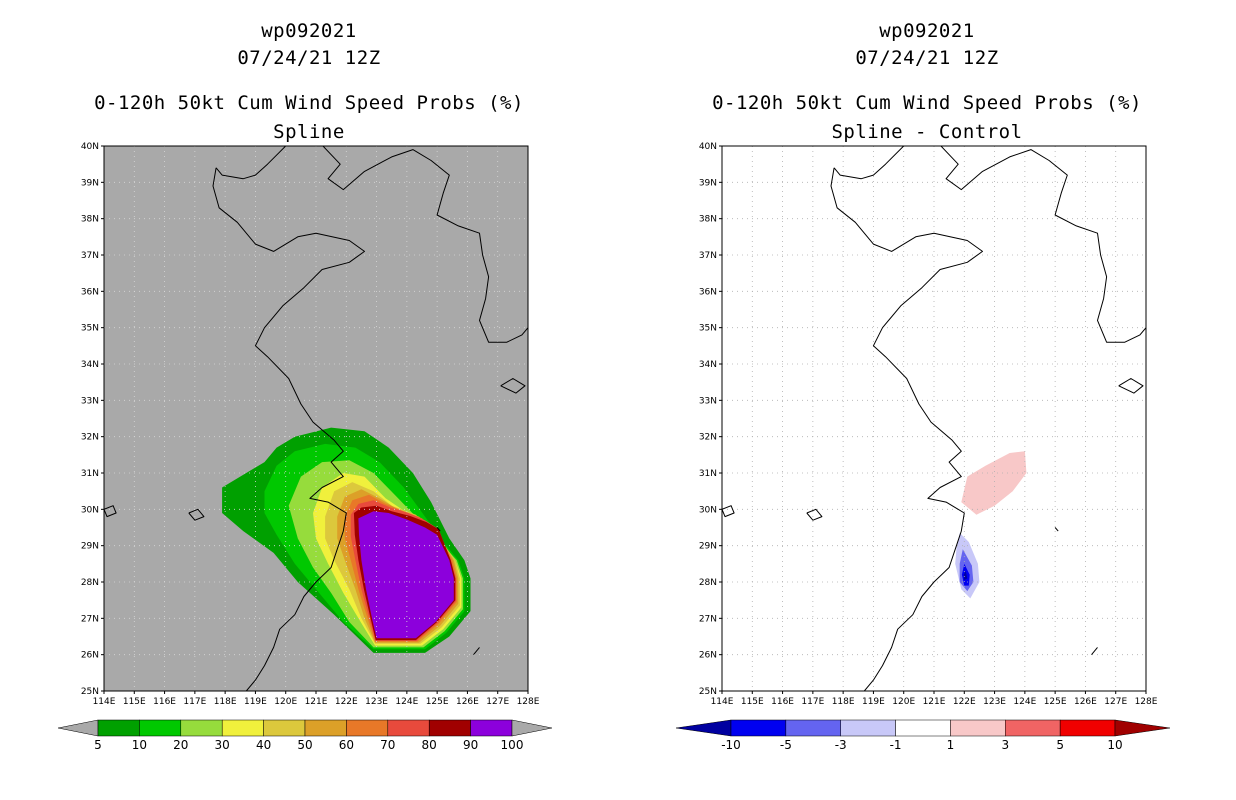 This screenshot has height=800, width=1236. What do you see at coordinates (708, 401) in the screenshot?
I see `y-tick-label: 33N` at bounding box center [708, 401].